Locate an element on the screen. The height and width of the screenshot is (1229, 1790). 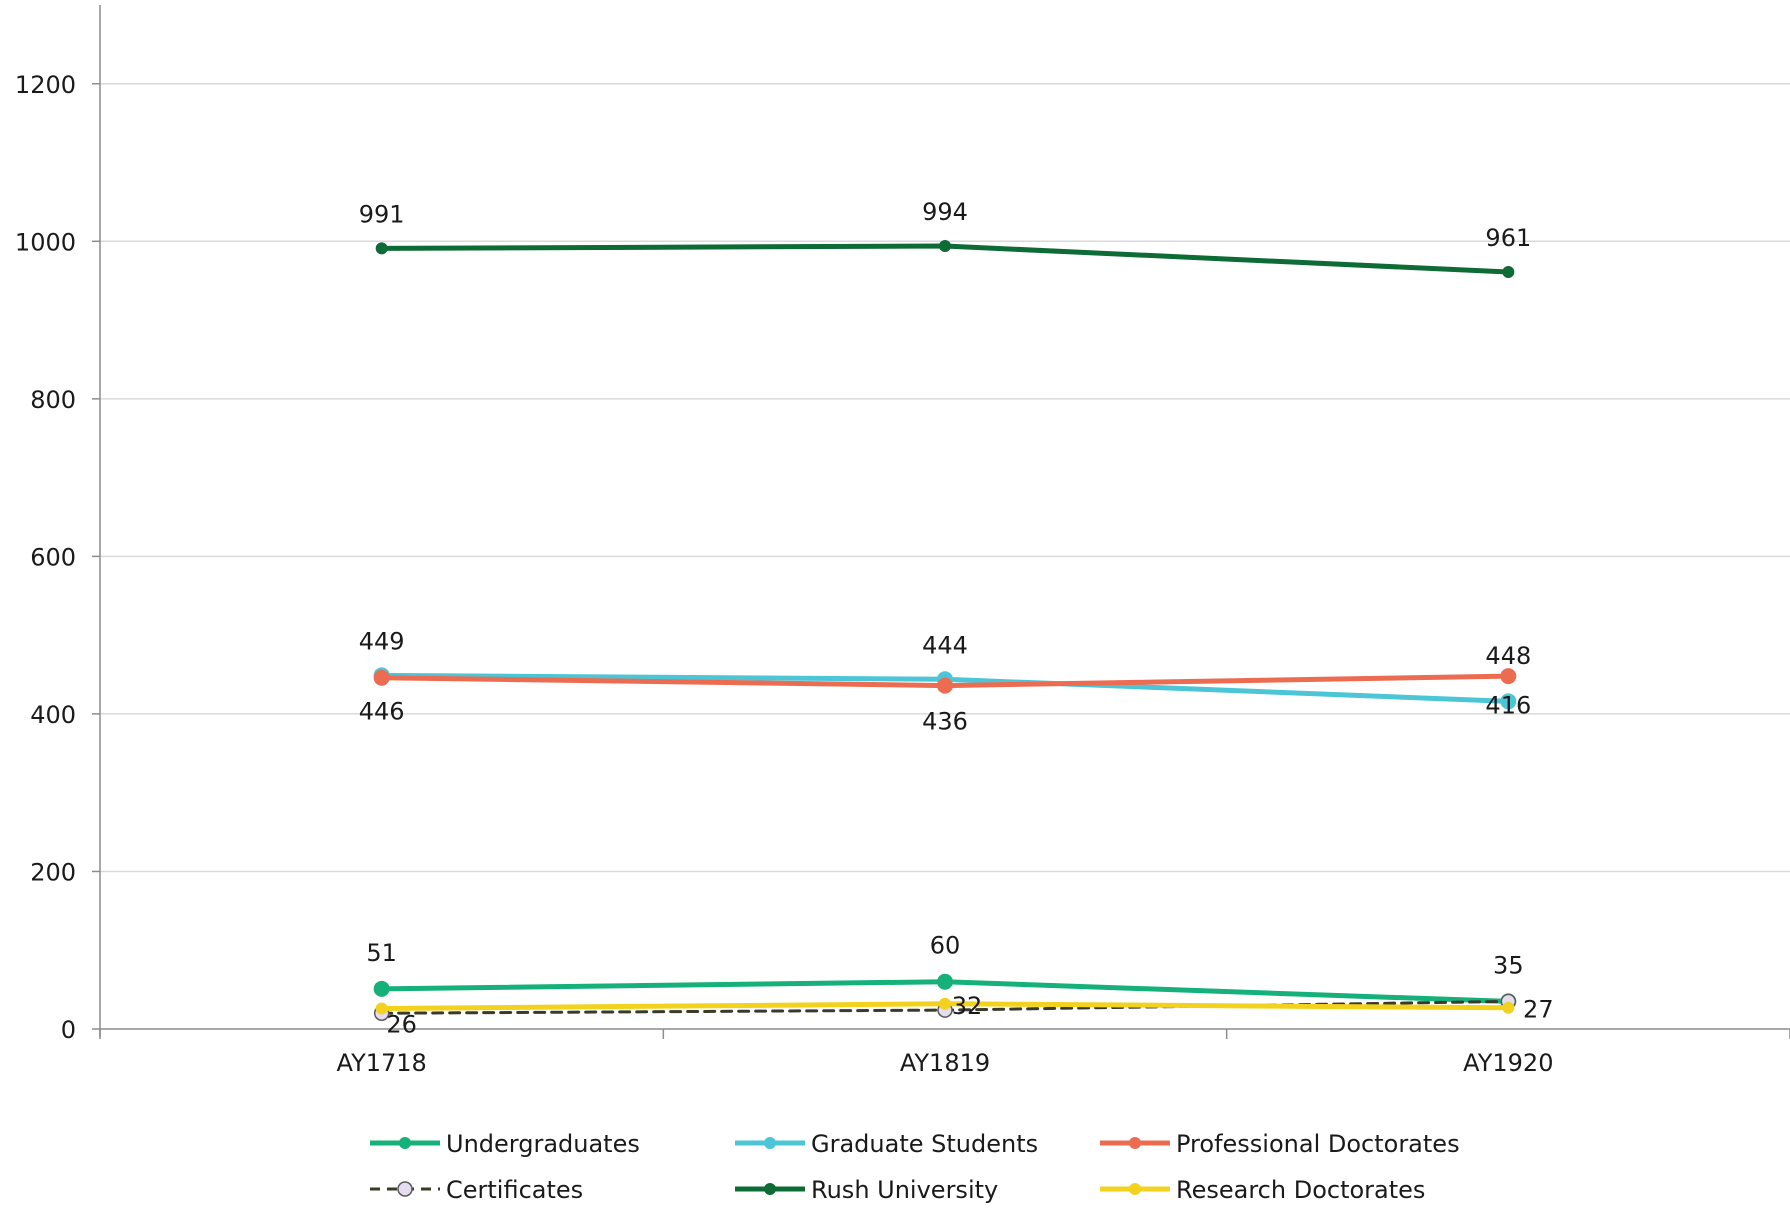
y-tick-label: 200 is located at coordinates (53, 872).